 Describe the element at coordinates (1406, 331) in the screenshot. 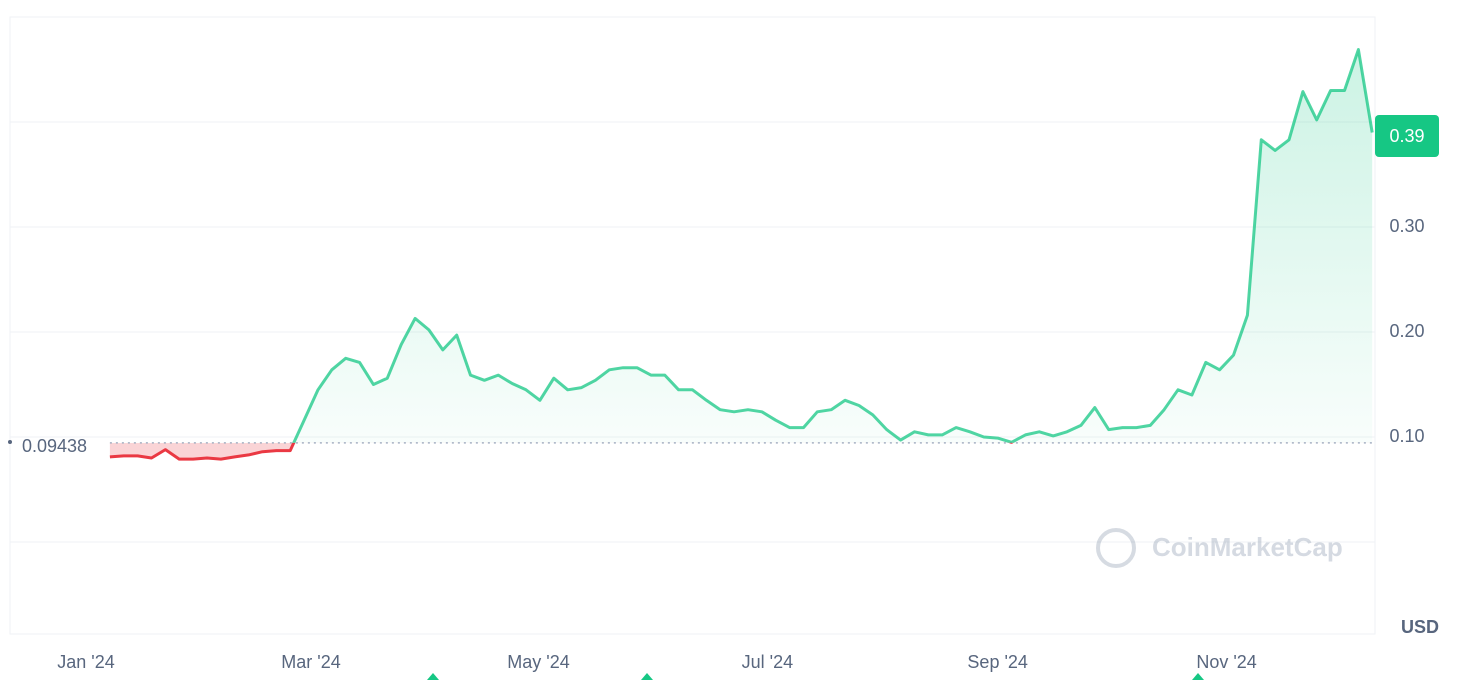

I see `y-tick-label: 0.20` at that location.